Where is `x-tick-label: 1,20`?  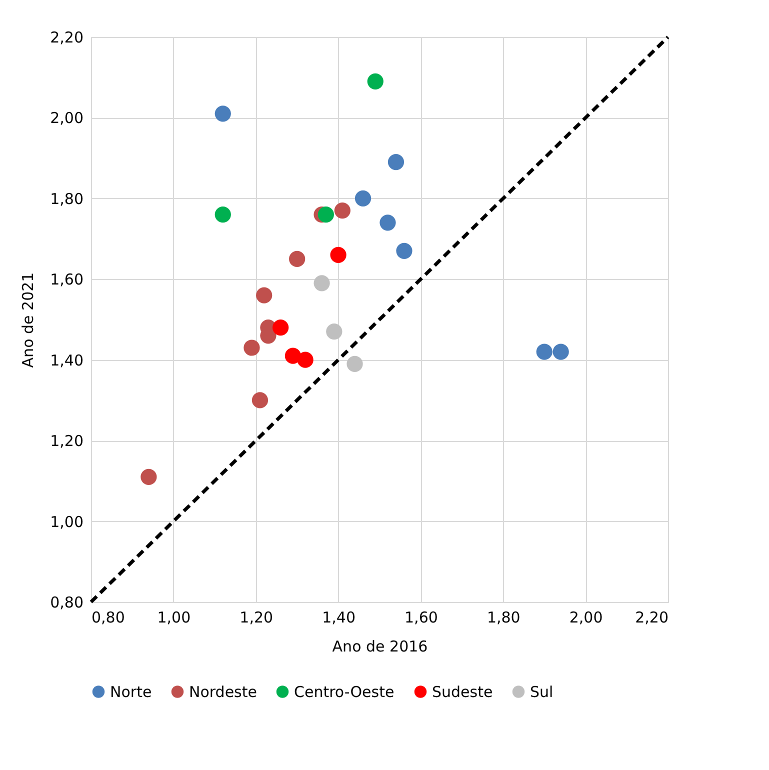 x-tick-label: 1,20 is located at coordinates (257, 617).